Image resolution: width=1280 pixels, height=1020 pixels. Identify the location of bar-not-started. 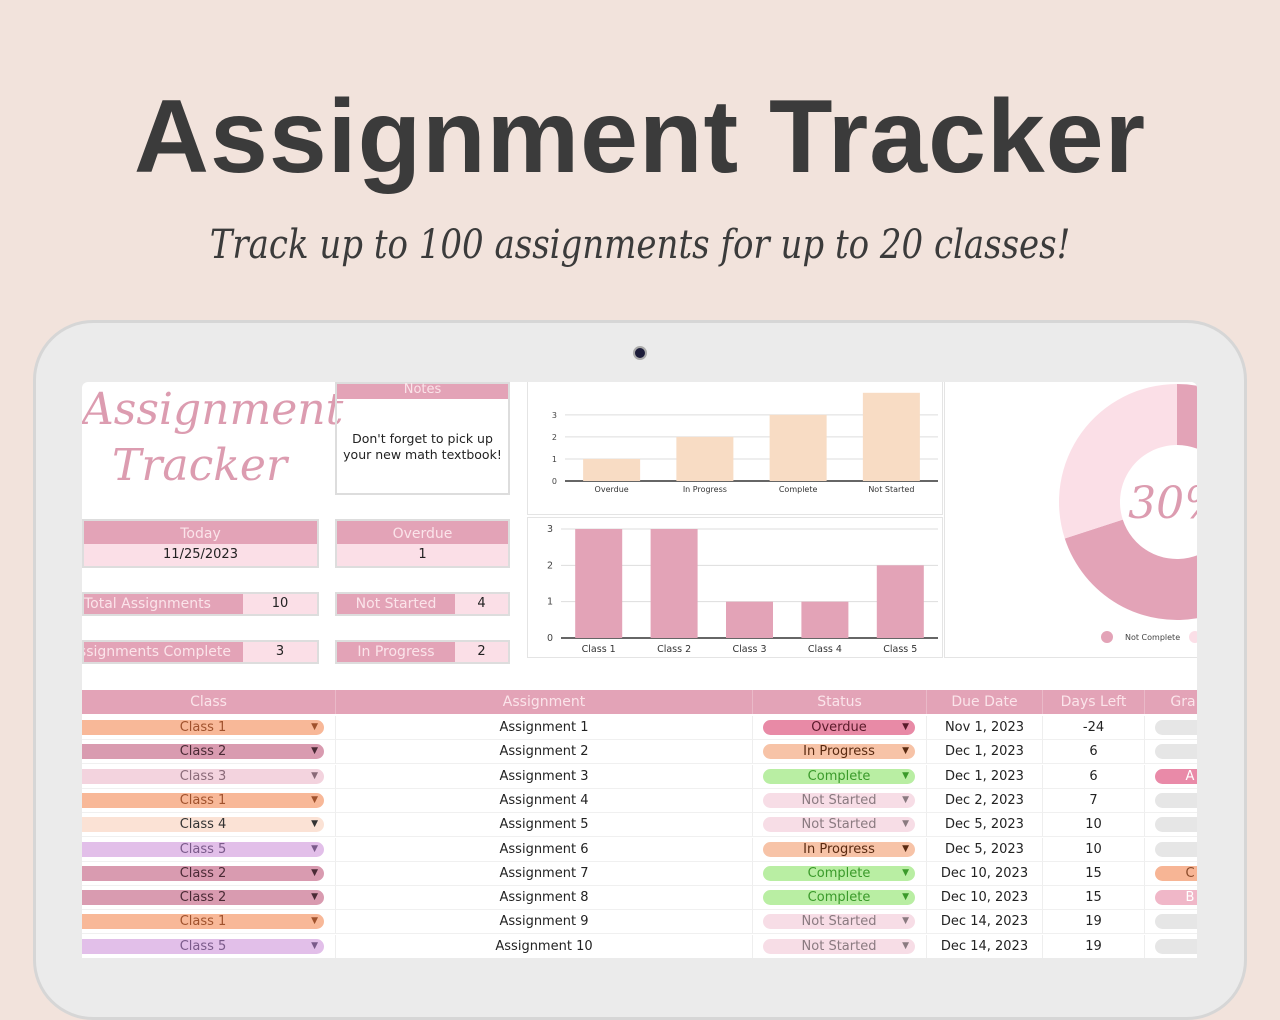
(891, 436).